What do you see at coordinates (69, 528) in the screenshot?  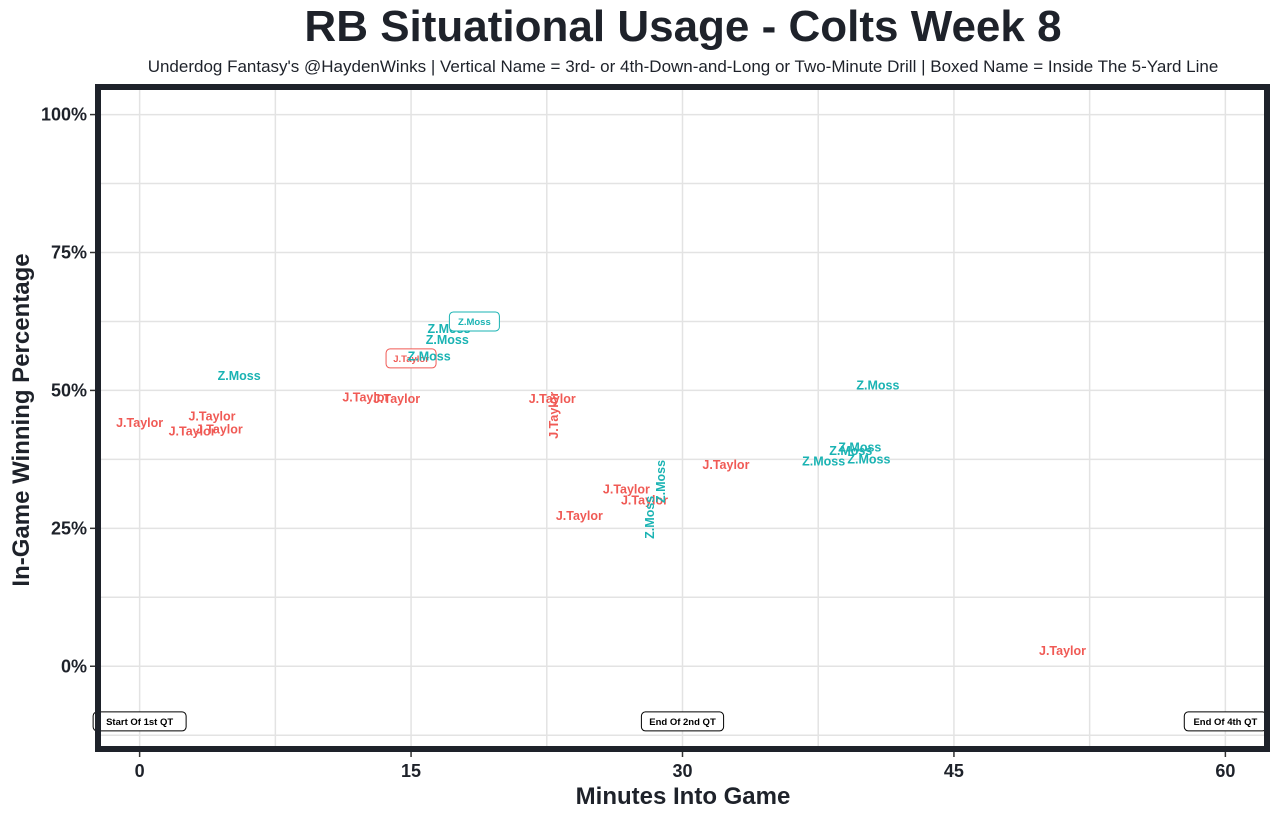 I see `y-tick-label: 25%` at bounding box center [69, 528].